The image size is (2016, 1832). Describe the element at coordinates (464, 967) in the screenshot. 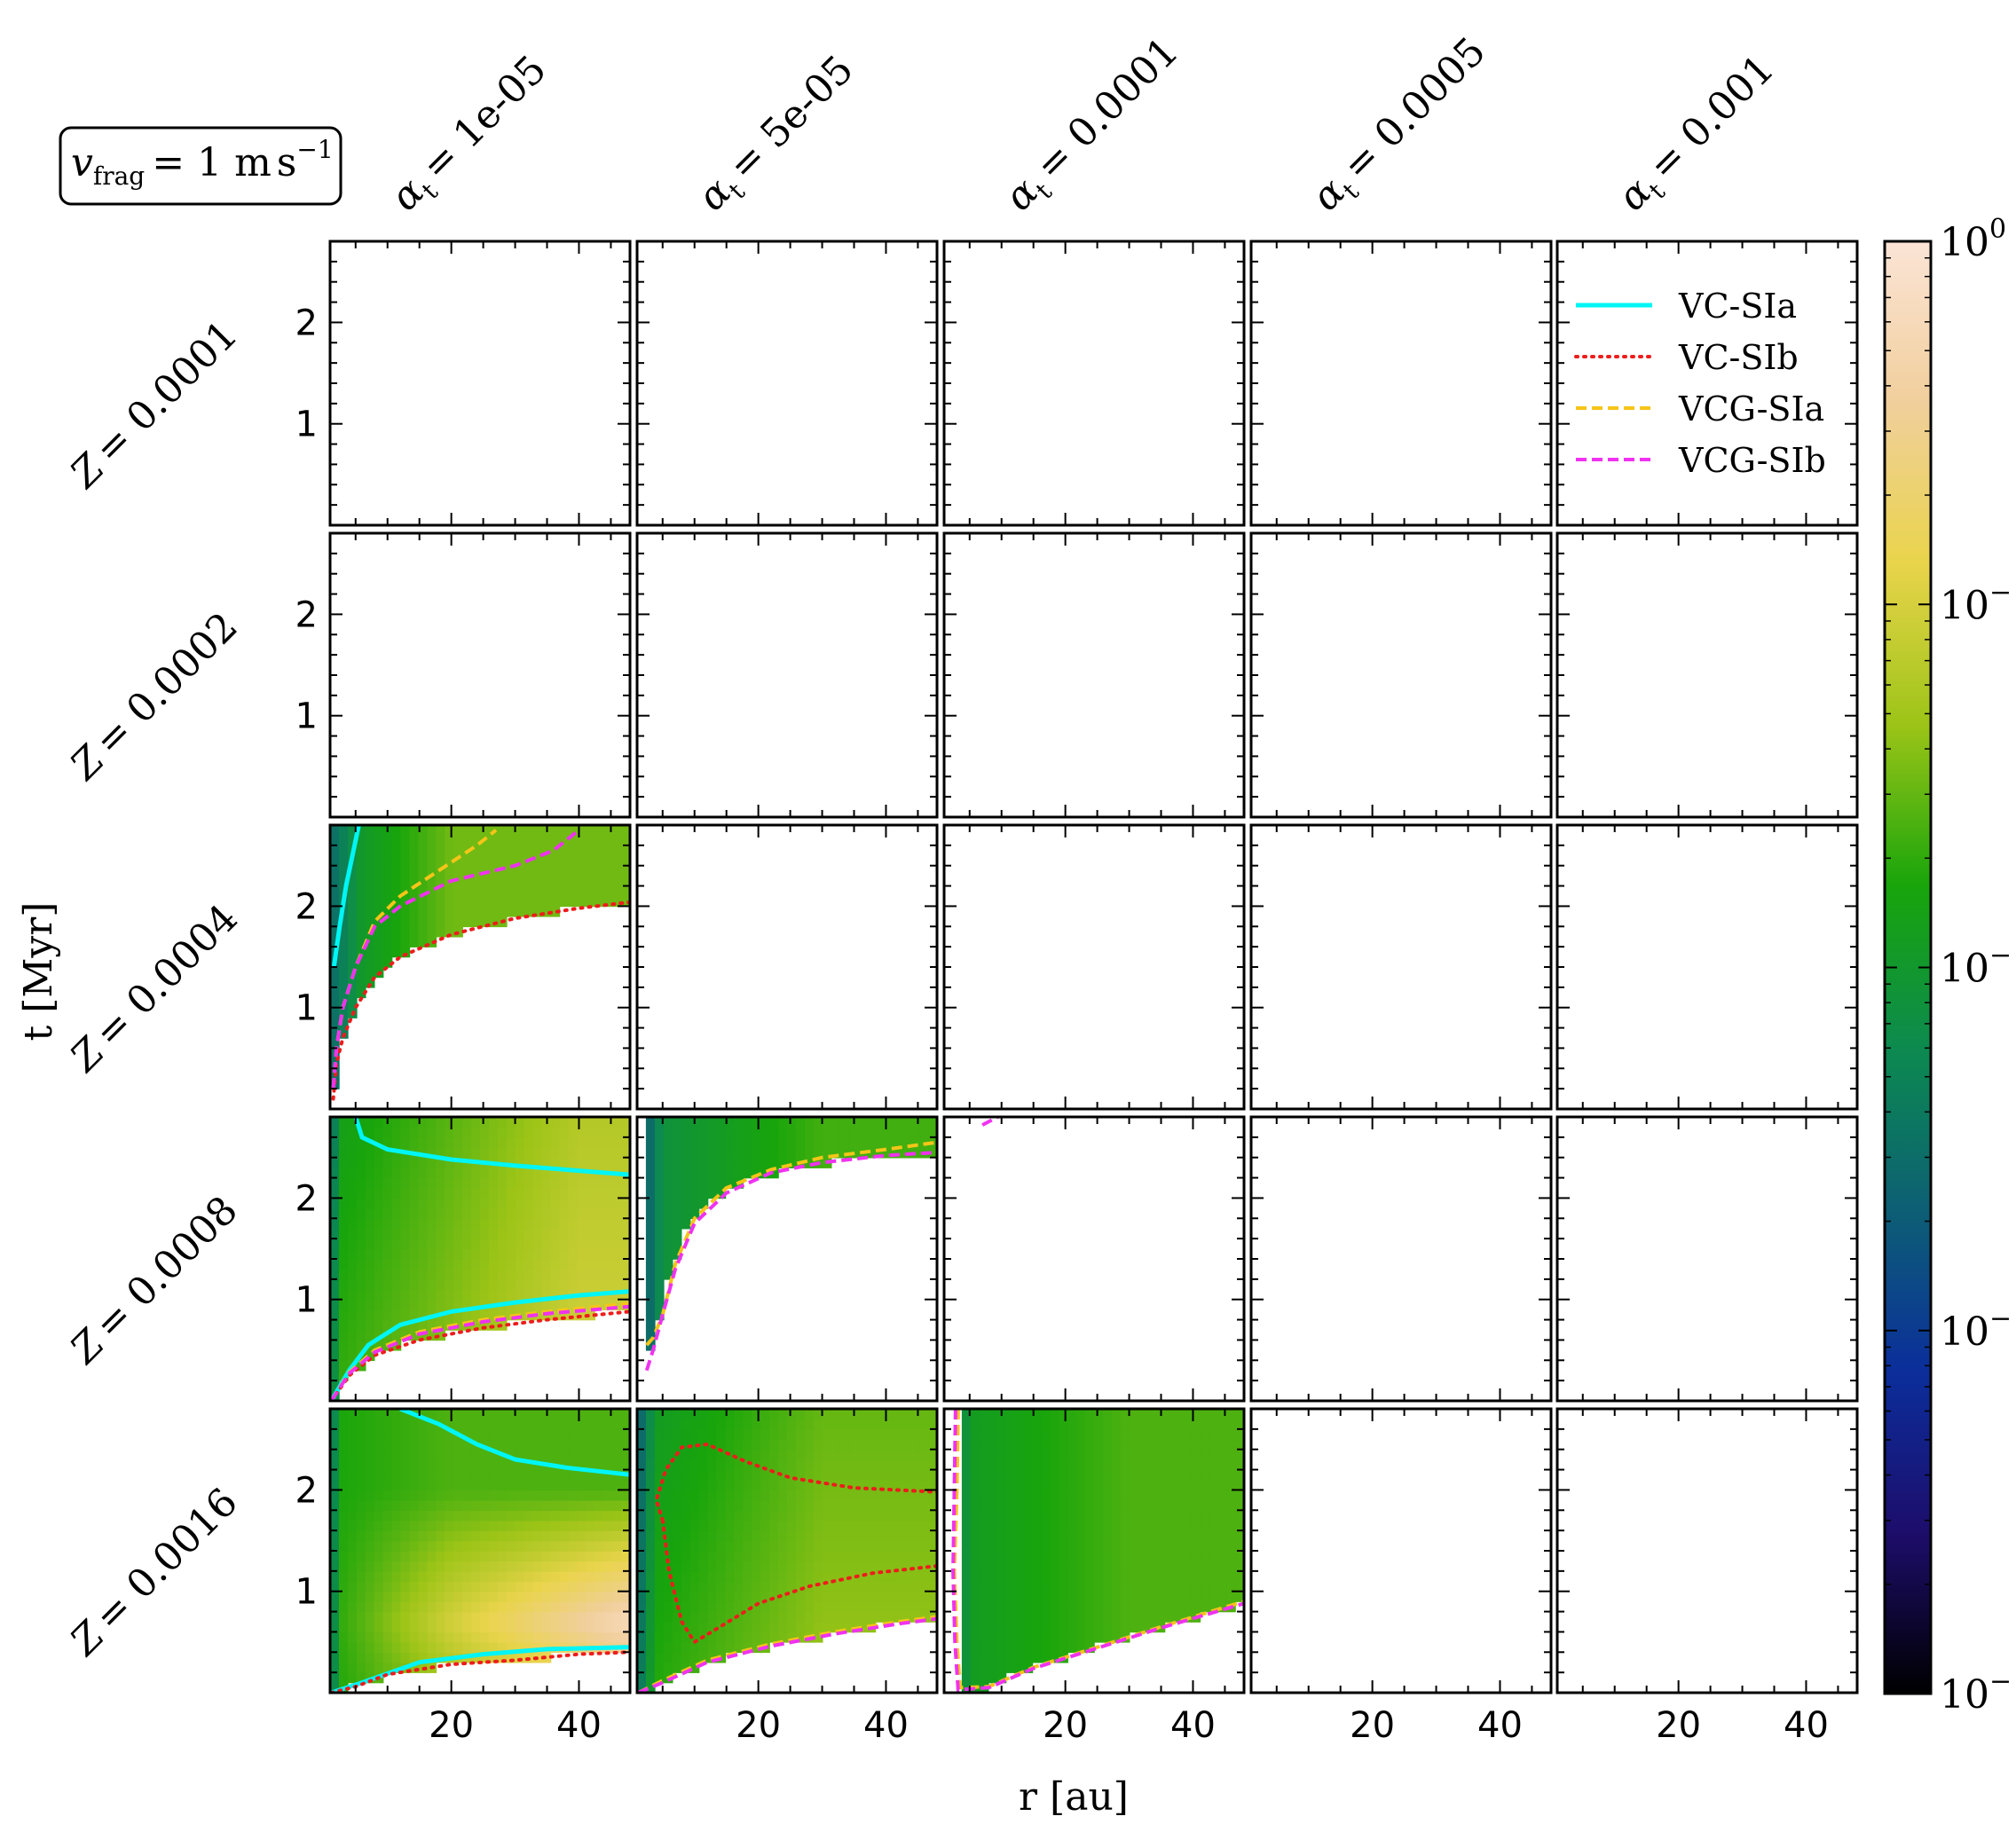

I see `panel-r2-c0: 12` at that location.